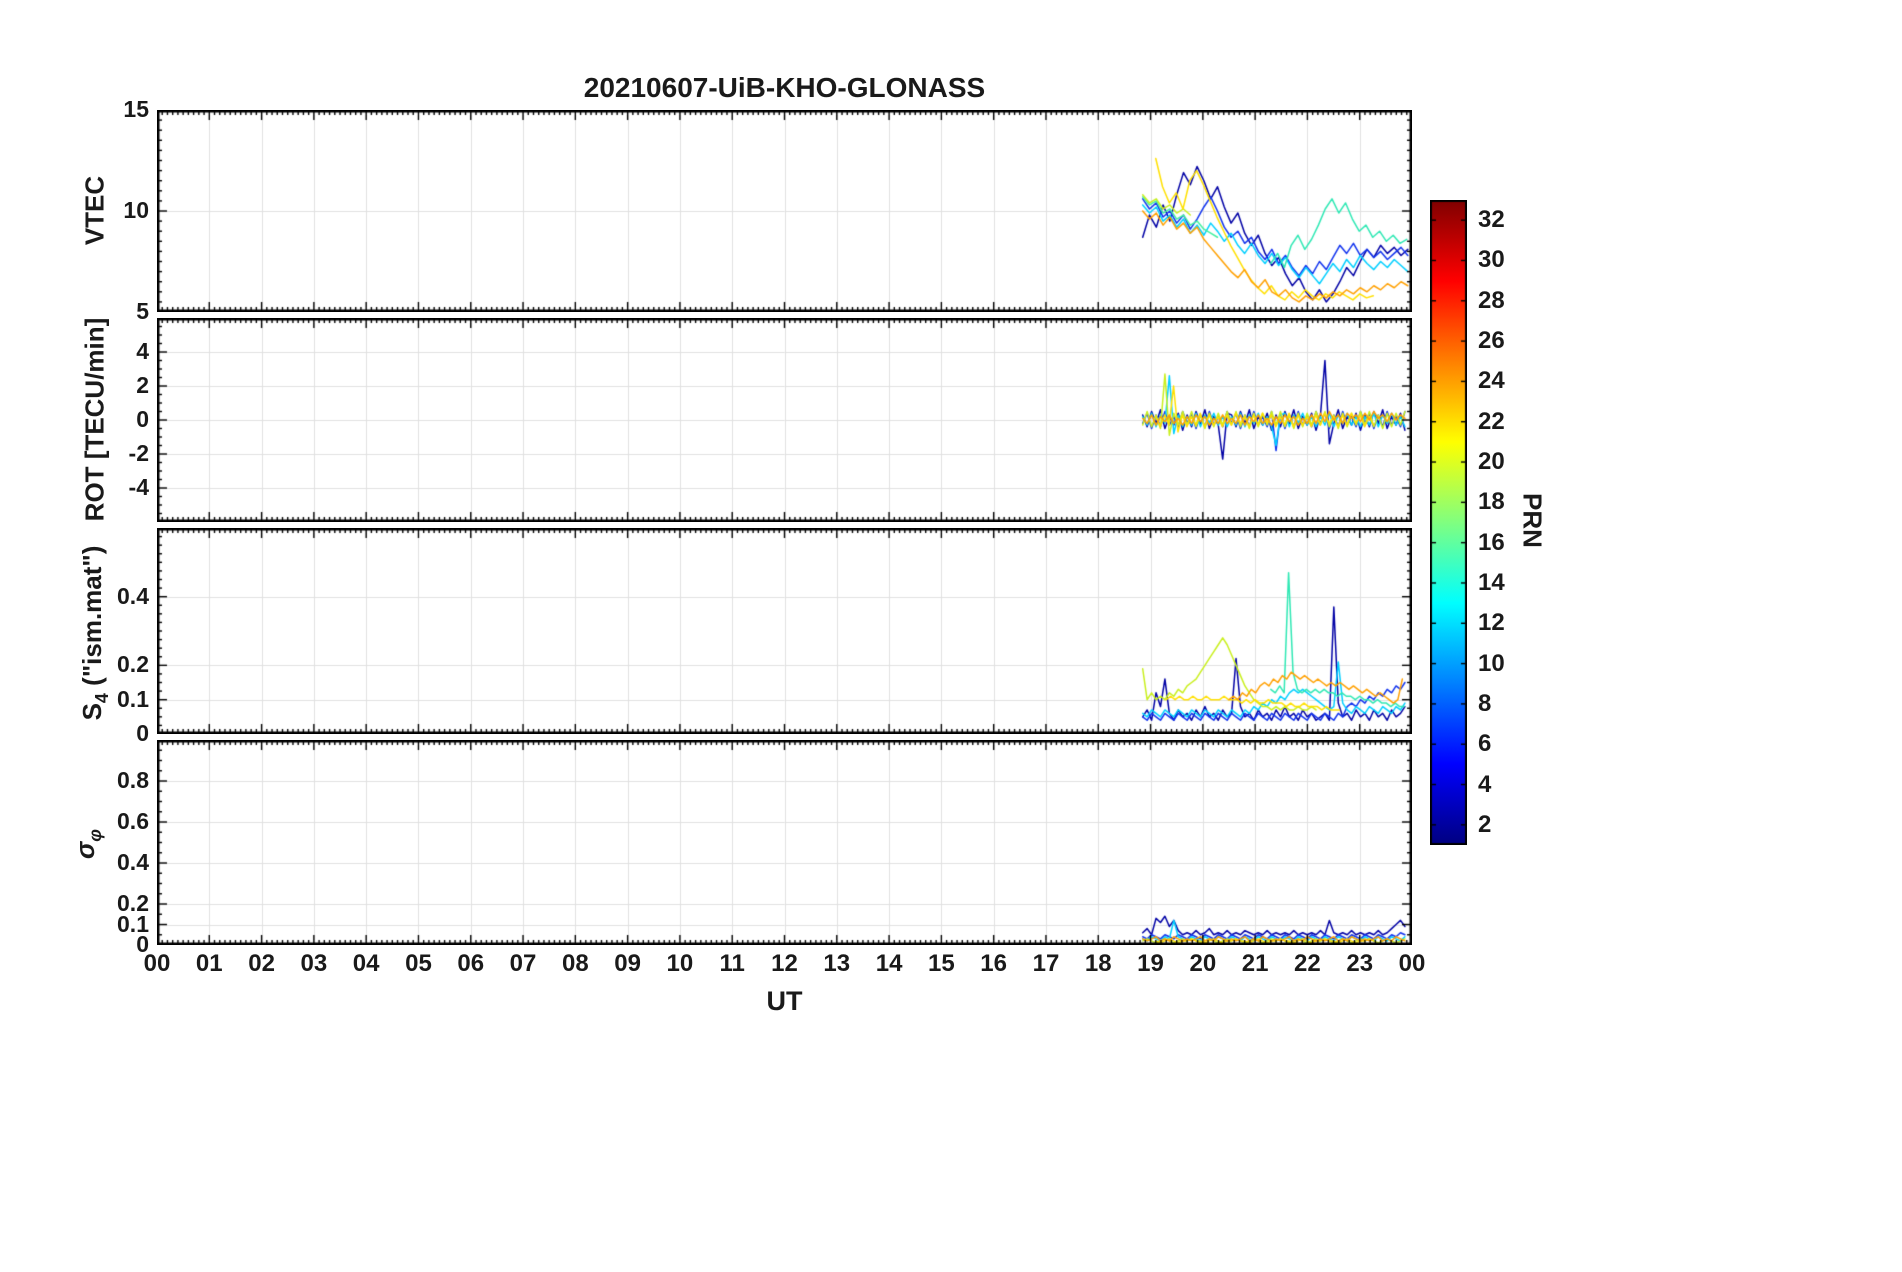 Image resolution: width=1902 pixels, height=1272 pixels. What do you see at coordinates (1491, 220) in the screenshot?
I see `colorbar-tick-label: 32` at bounding box center [1491, 220].